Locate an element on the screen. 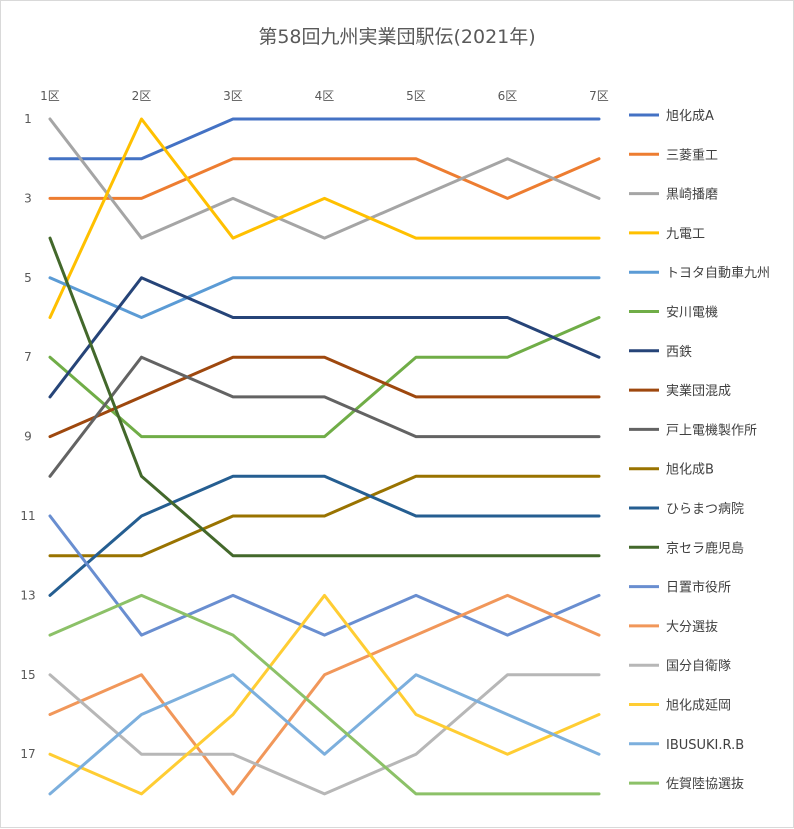  legend-label: 国分自衛隊 is located at coordinates (698, 666).